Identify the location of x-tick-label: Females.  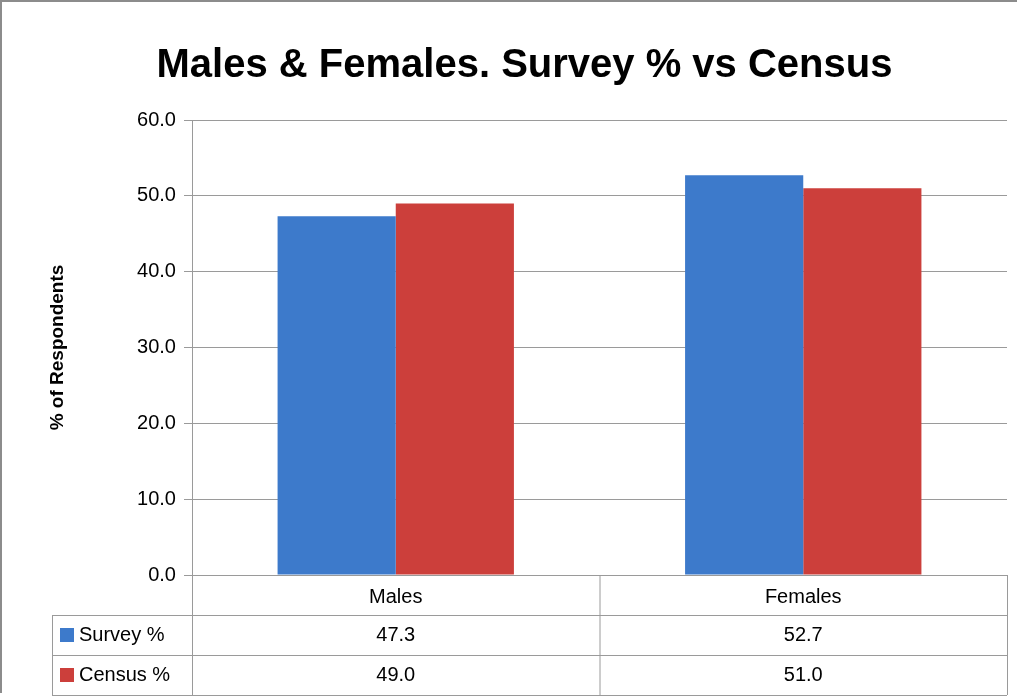
(803, 595).